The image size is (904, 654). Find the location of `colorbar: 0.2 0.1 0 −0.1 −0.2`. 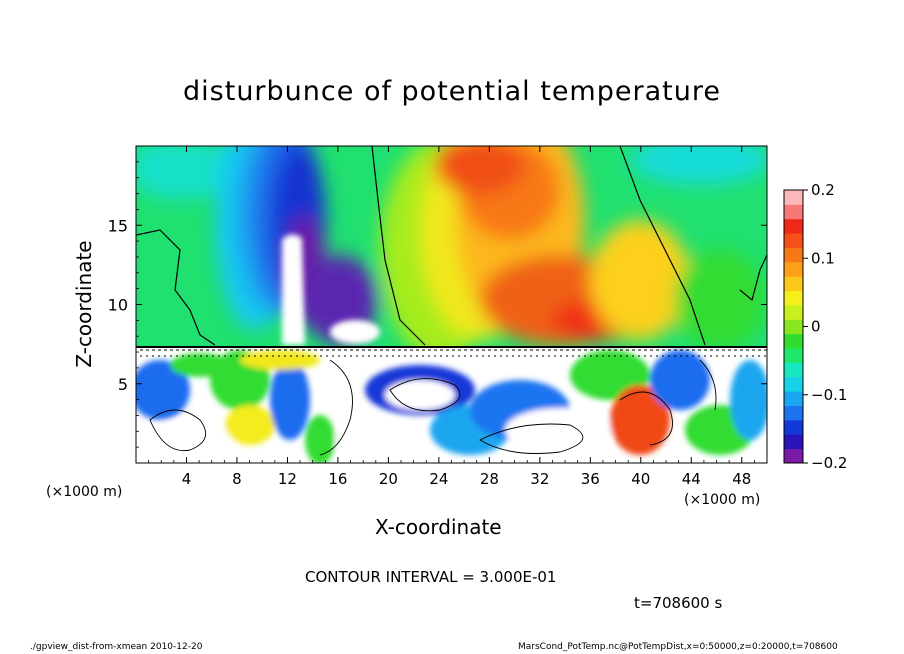

colorbar: 0.2 0.1 0 −0.1 −0.2 is located at coordinates (815, 326).